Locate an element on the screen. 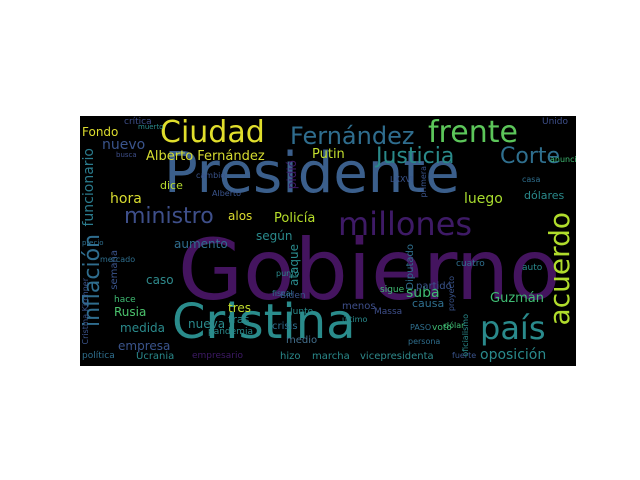 The width and height of the screenshot is (640, 480). cloud-word: Junto is located at coordinates (302, 312).